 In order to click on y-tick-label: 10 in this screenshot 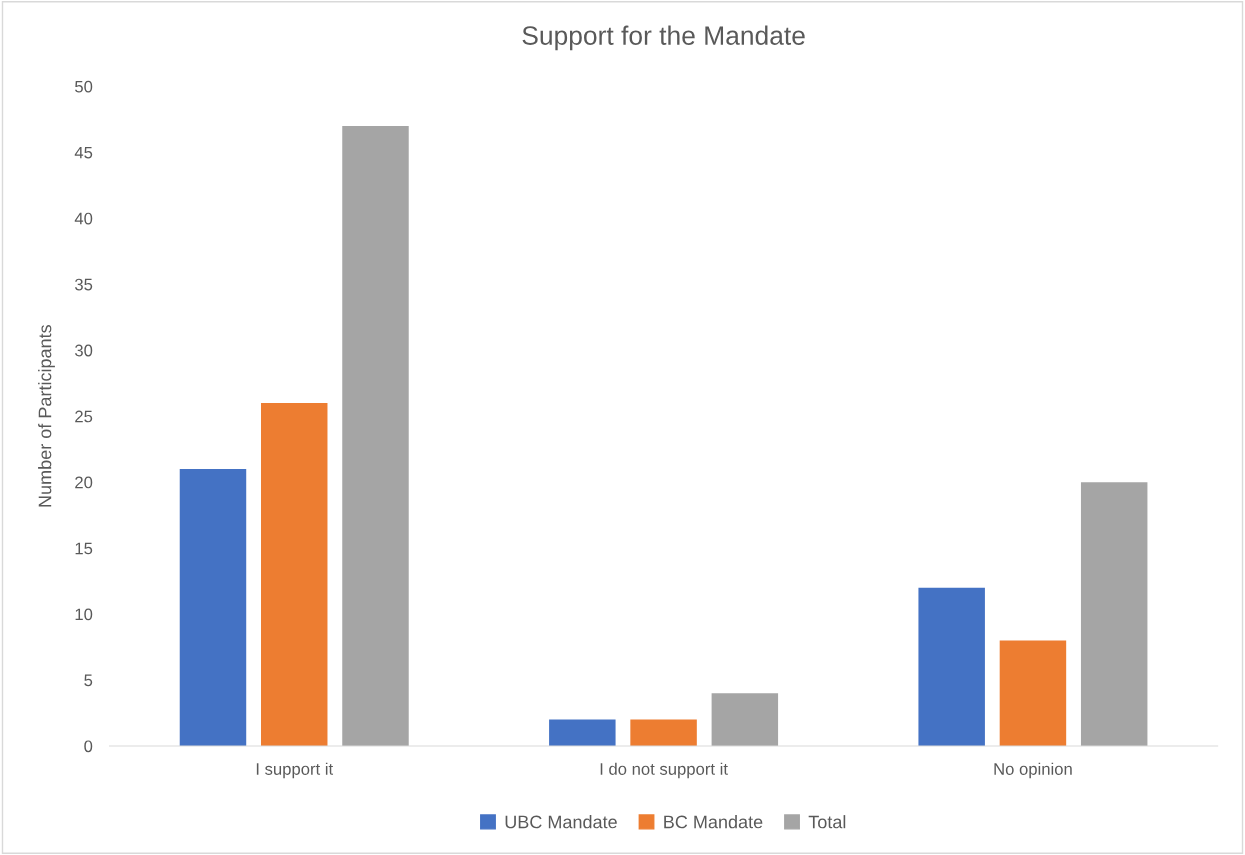, I will do `click(84, 614)`.